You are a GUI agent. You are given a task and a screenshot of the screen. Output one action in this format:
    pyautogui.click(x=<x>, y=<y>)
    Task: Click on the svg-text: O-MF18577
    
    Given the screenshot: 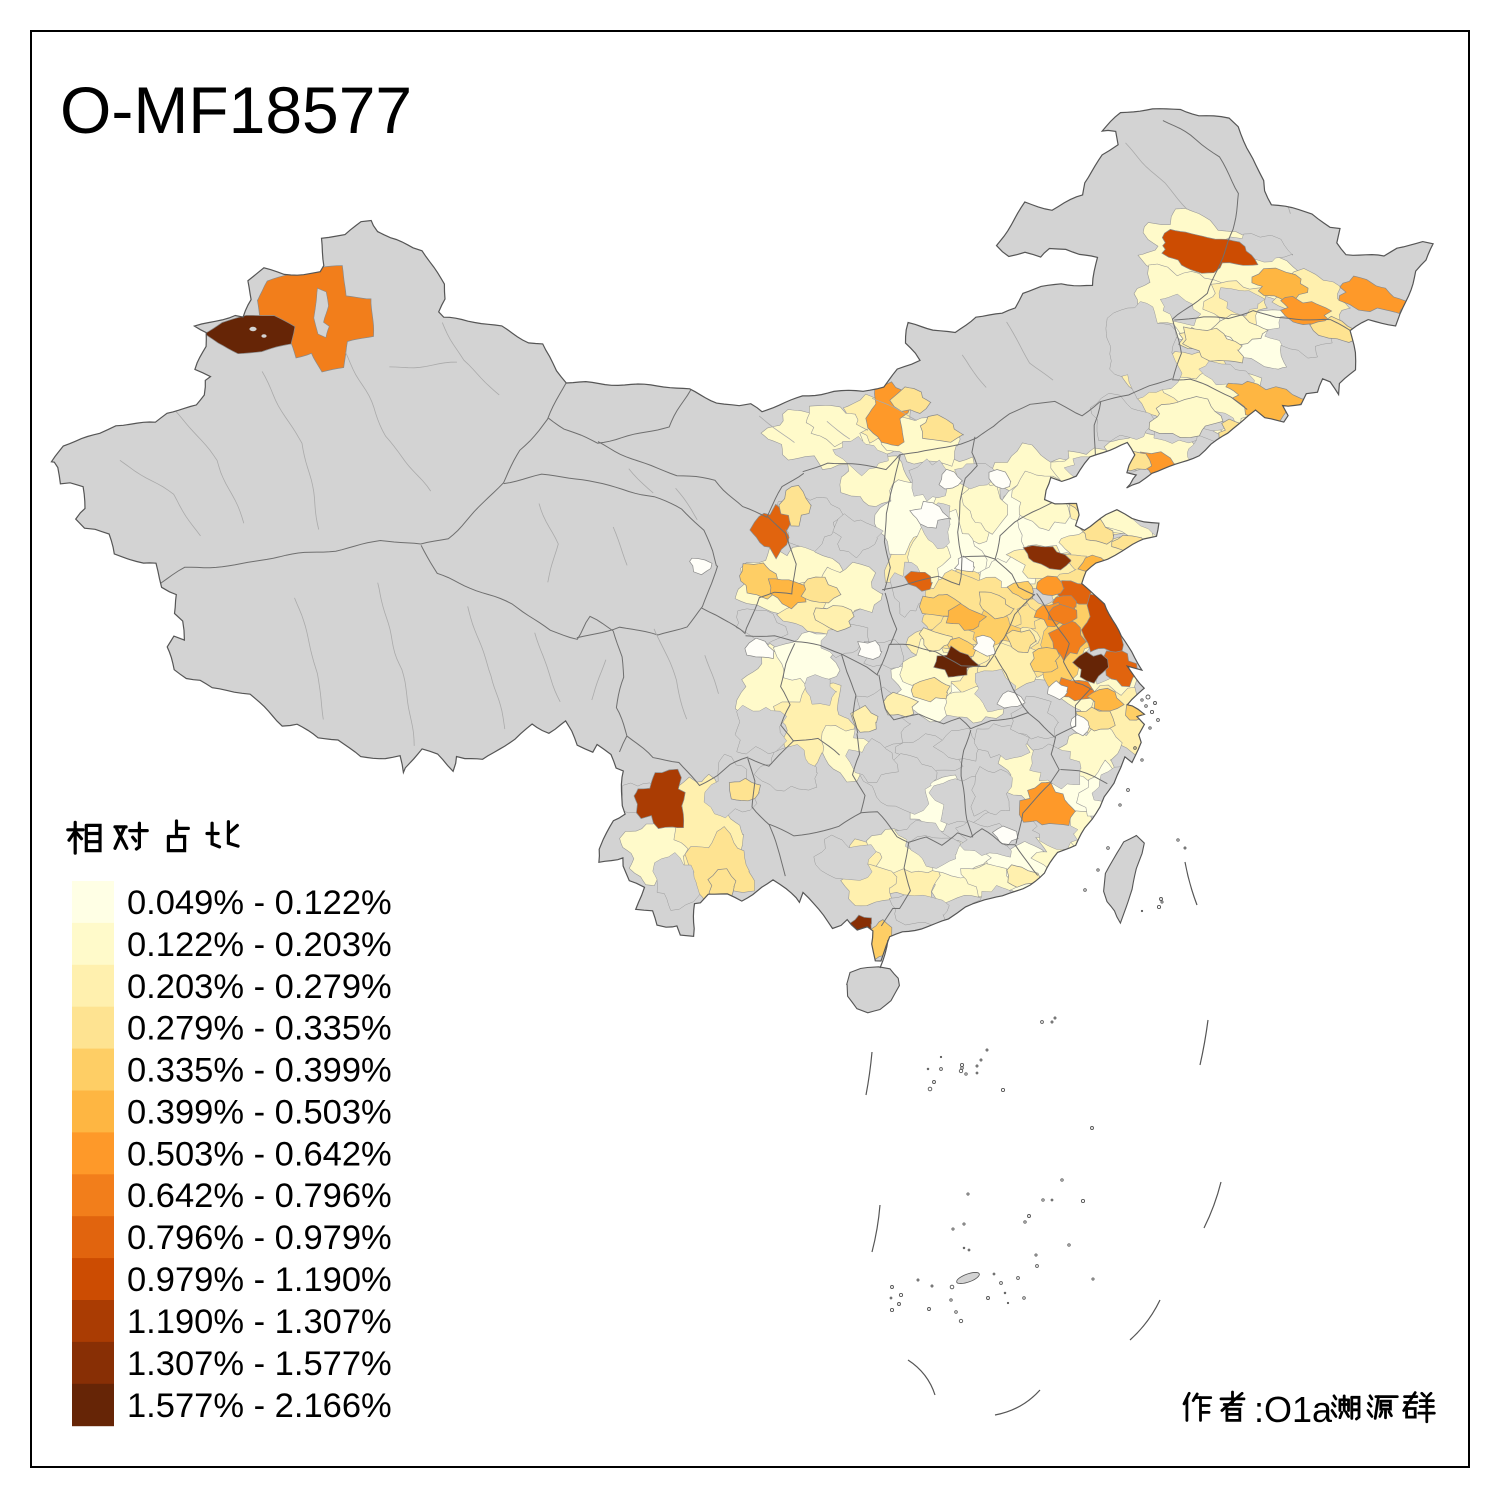 What is the action you would take?
    pyautogui.click(x=236, y=110)
    